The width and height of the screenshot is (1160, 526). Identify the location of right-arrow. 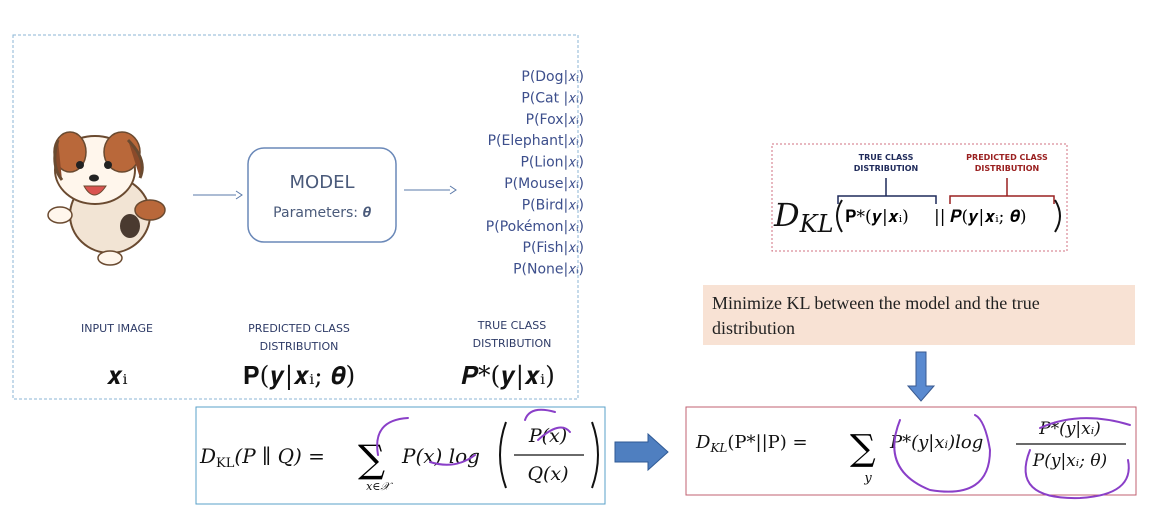
(641, 452).